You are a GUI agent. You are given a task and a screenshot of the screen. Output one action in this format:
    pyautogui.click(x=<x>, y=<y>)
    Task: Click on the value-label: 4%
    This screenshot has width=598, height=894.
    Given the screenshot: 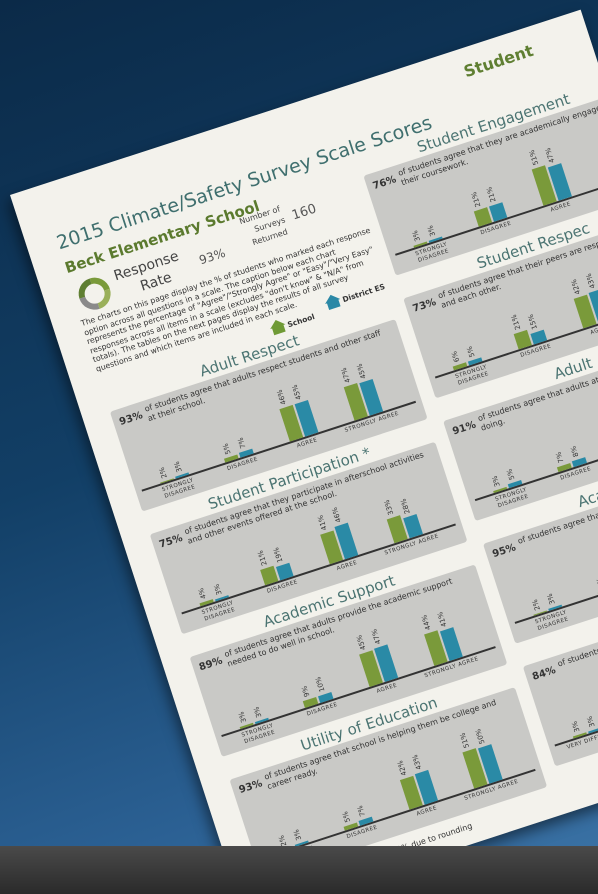 What is the action you would take?
    pyautogui.click(x=203, y=593)
    